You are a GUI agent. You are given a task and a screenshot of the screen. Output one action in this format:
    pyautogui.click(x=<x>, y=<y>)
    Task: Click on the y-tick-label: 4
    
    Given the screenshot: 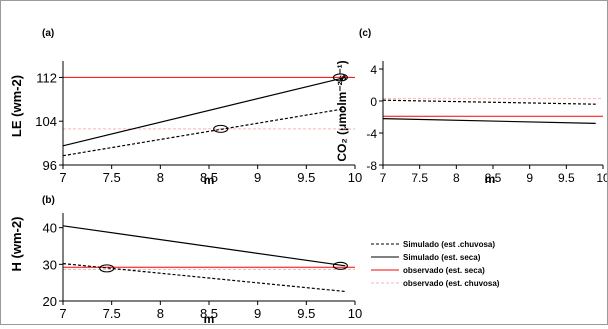 What is the action you would take?
    pyautogui.click(x=373, y=70)
    